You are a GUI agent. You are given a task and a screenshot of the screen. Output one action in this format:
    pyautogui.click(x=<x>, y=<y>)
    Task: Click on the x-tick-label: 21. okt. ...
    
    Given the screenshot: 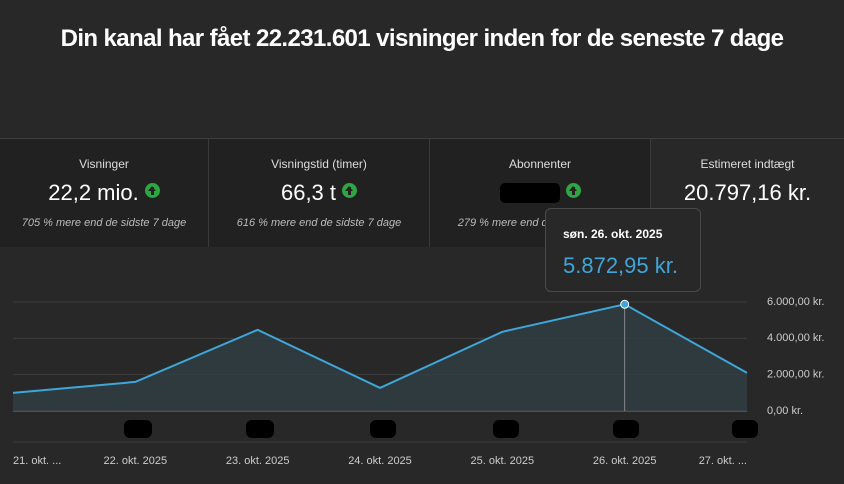 What is the action you would take?
    pyautogui.click(x=37, y=461)
    